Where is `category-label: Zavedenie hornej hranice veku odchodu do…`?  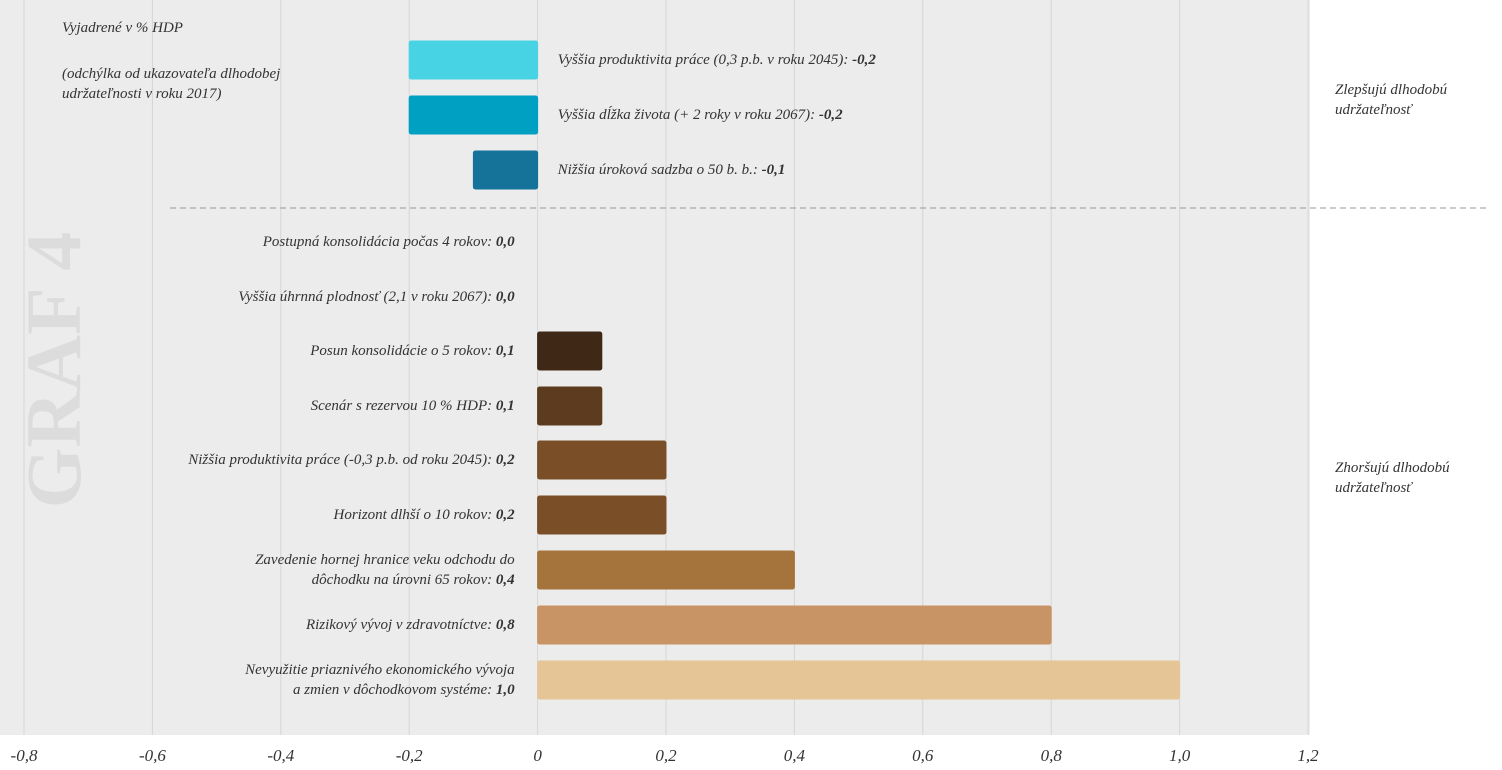
category-label: Zavedenie hornej hranice veku odchodu do… is located at coordinates (385, 570).